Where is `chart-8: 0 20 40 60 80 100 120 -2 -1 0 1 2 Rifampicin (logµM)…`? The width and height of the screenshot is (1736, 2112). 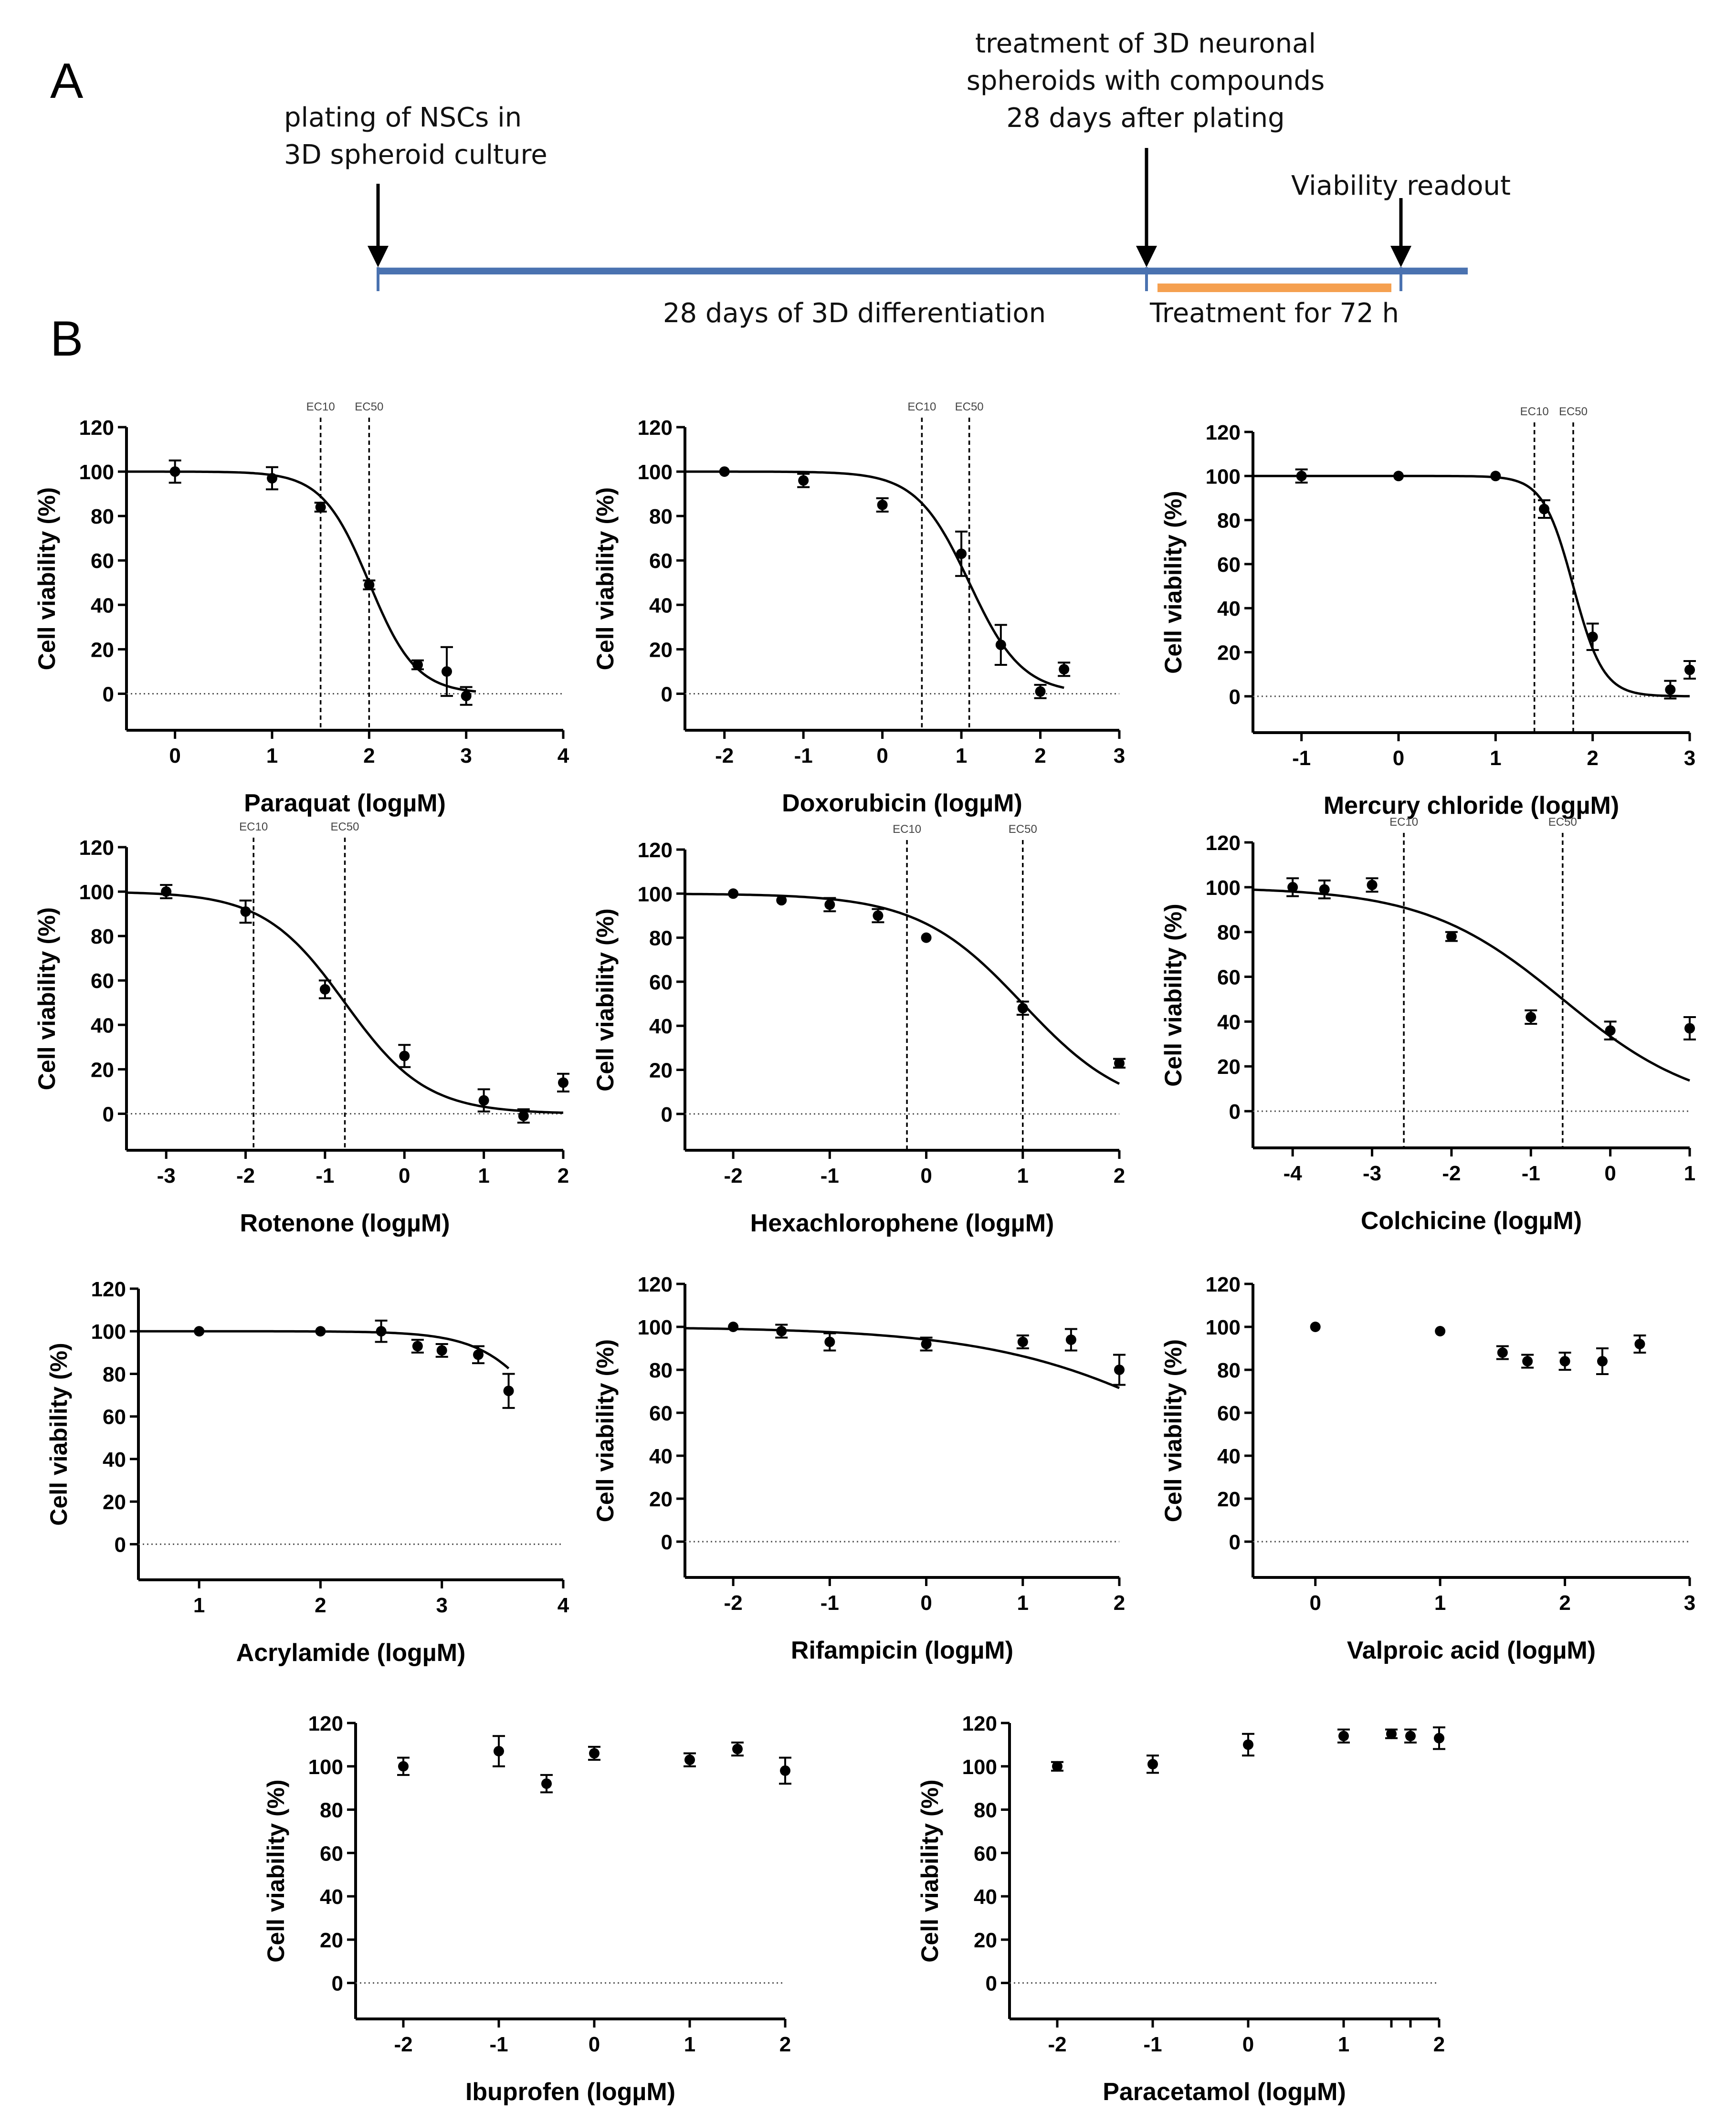 chart-8: 0 20 40 60 80 100 120 -2 -1 0 1 2 Rifampicin (logµM)… is located at coordinates (859, 1468).